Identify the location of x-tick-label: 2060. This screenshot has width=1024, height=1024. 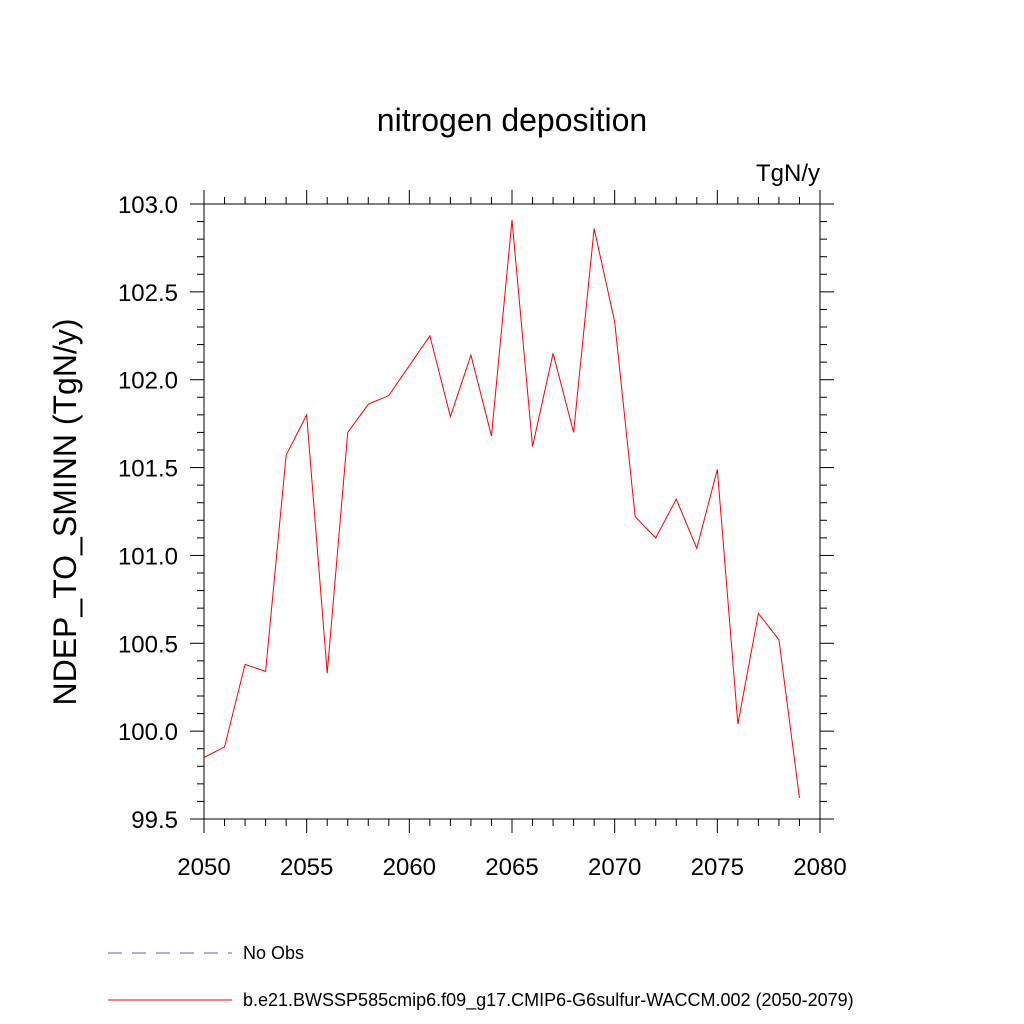
(409, 867).